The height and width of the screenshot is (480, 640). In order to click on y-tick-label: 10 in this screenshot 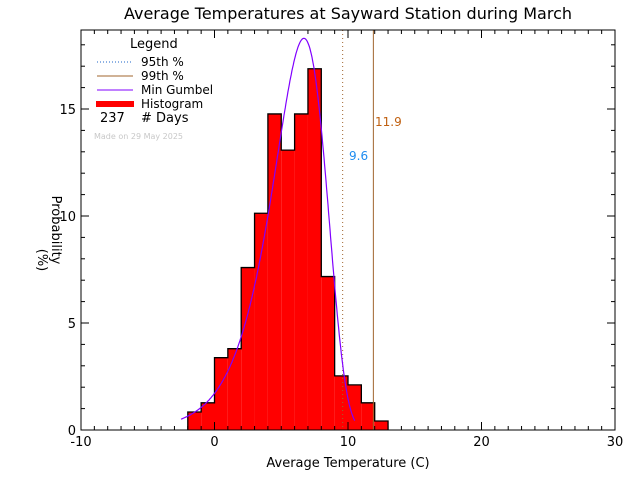, I will do `click(67, 217)`.